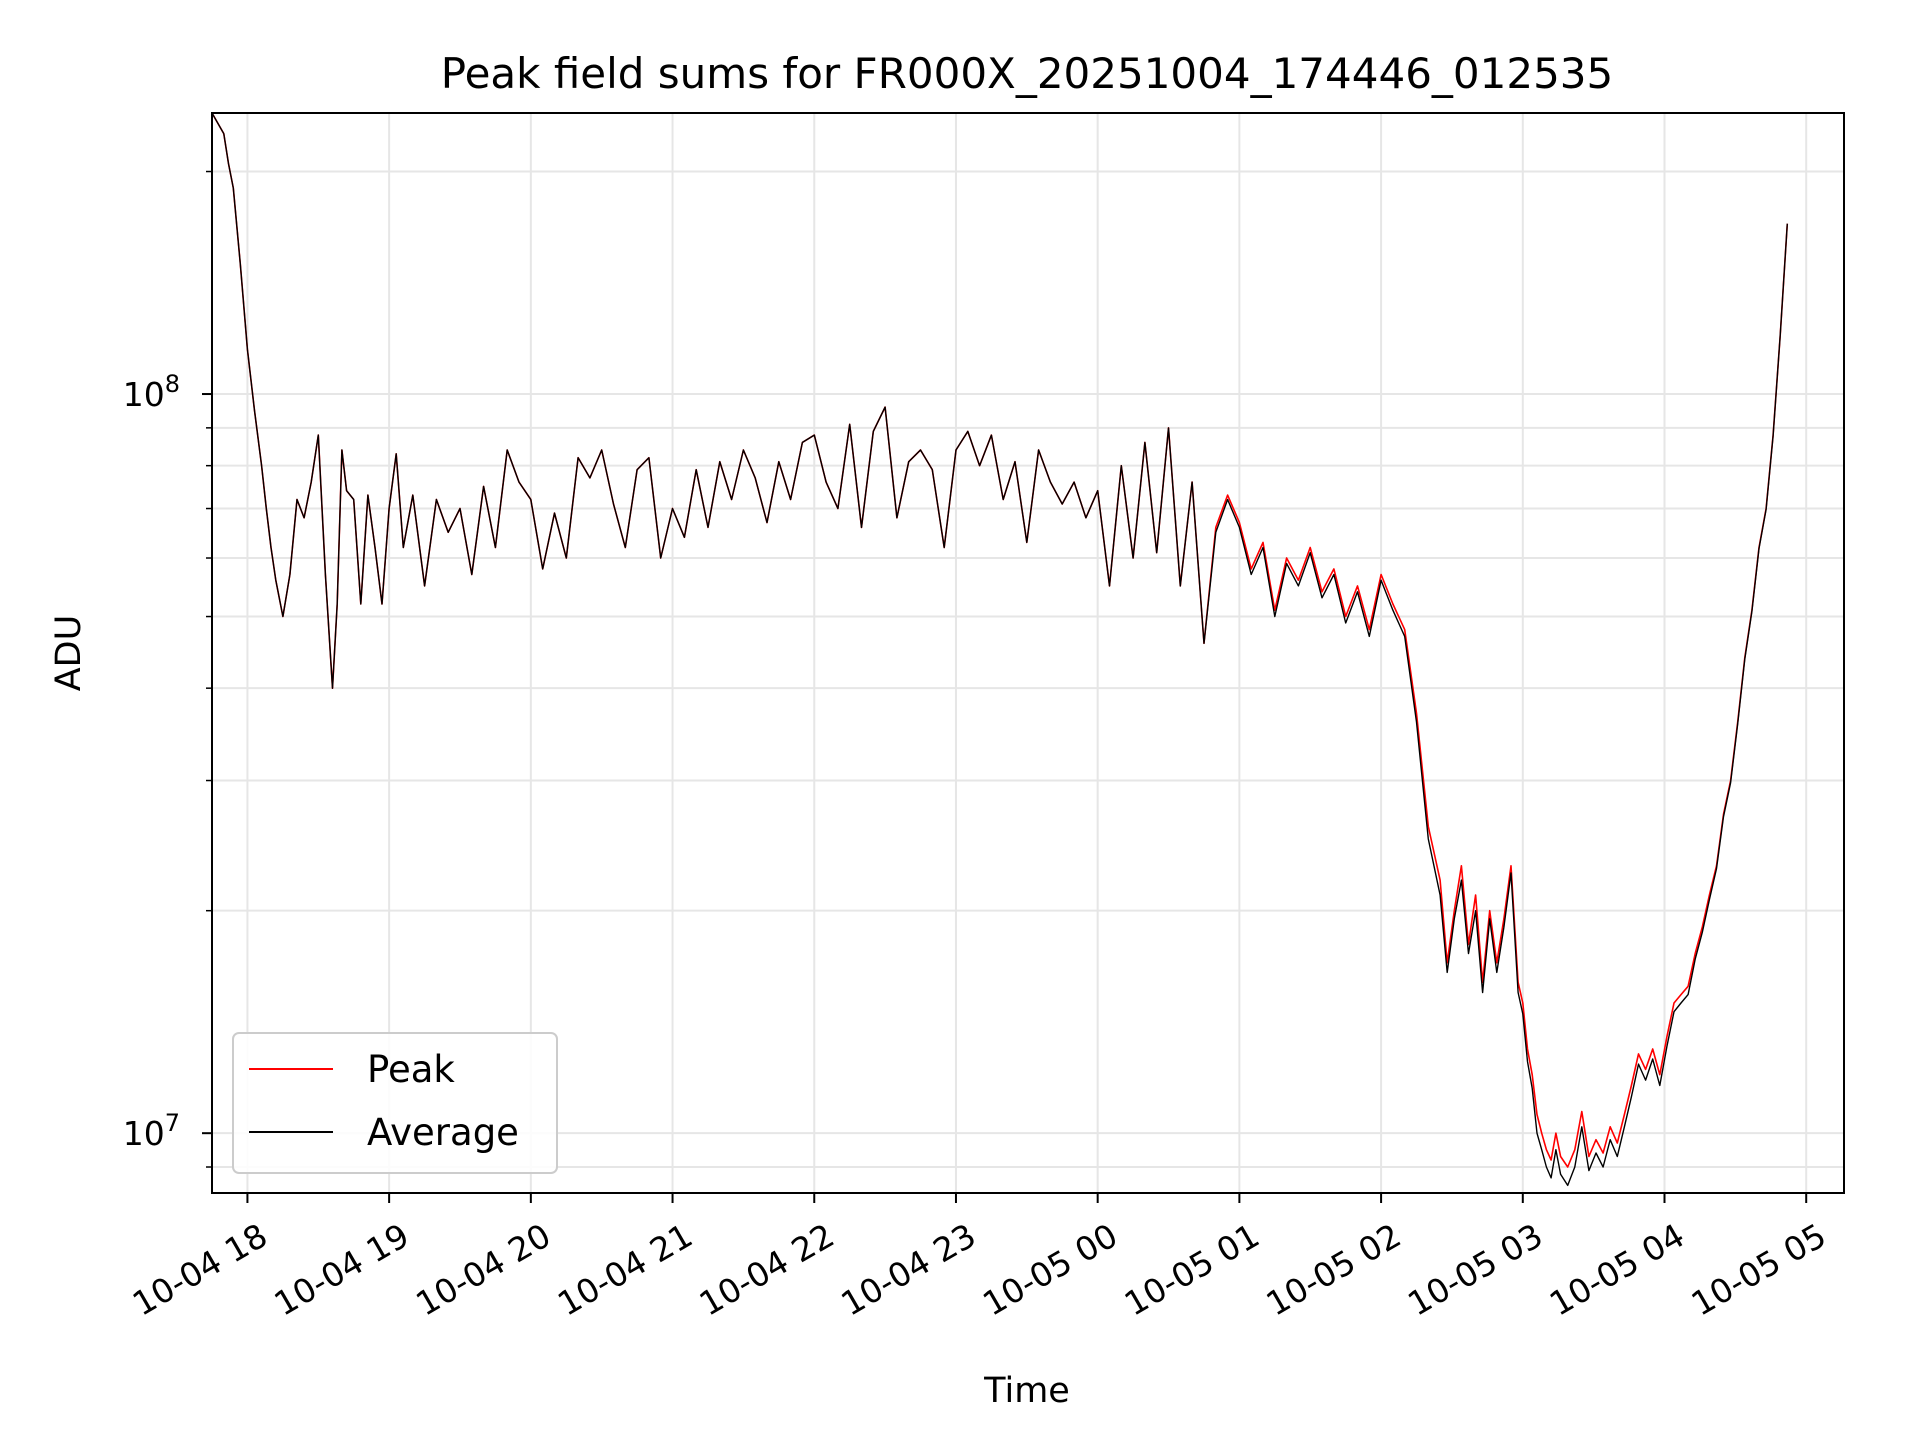 The height and width of the screenshot is (1440, 1920). Describe the element at coordinates (151, 392) in the screenshot. I see `y-tick-label: 10⁸` at that location.